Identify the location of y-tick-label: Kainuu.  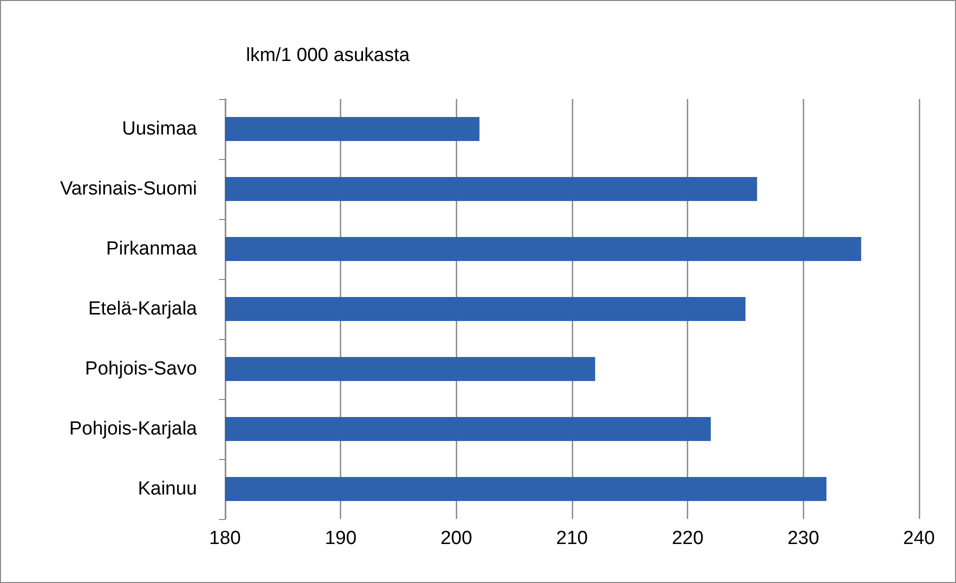
(167, 489).